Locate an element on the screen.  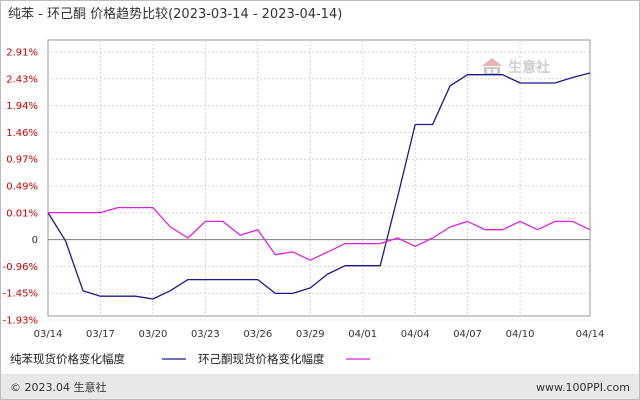
y-tick-label: -1.93% is located at coordinates (20, 321).